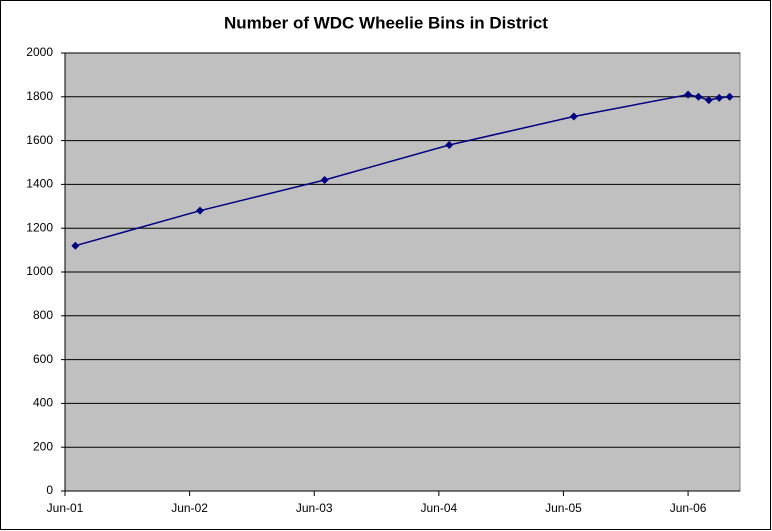 The height and width of the screenshot is (531, 772). I want to click on y-tick-label: 600, so click(43, 359).